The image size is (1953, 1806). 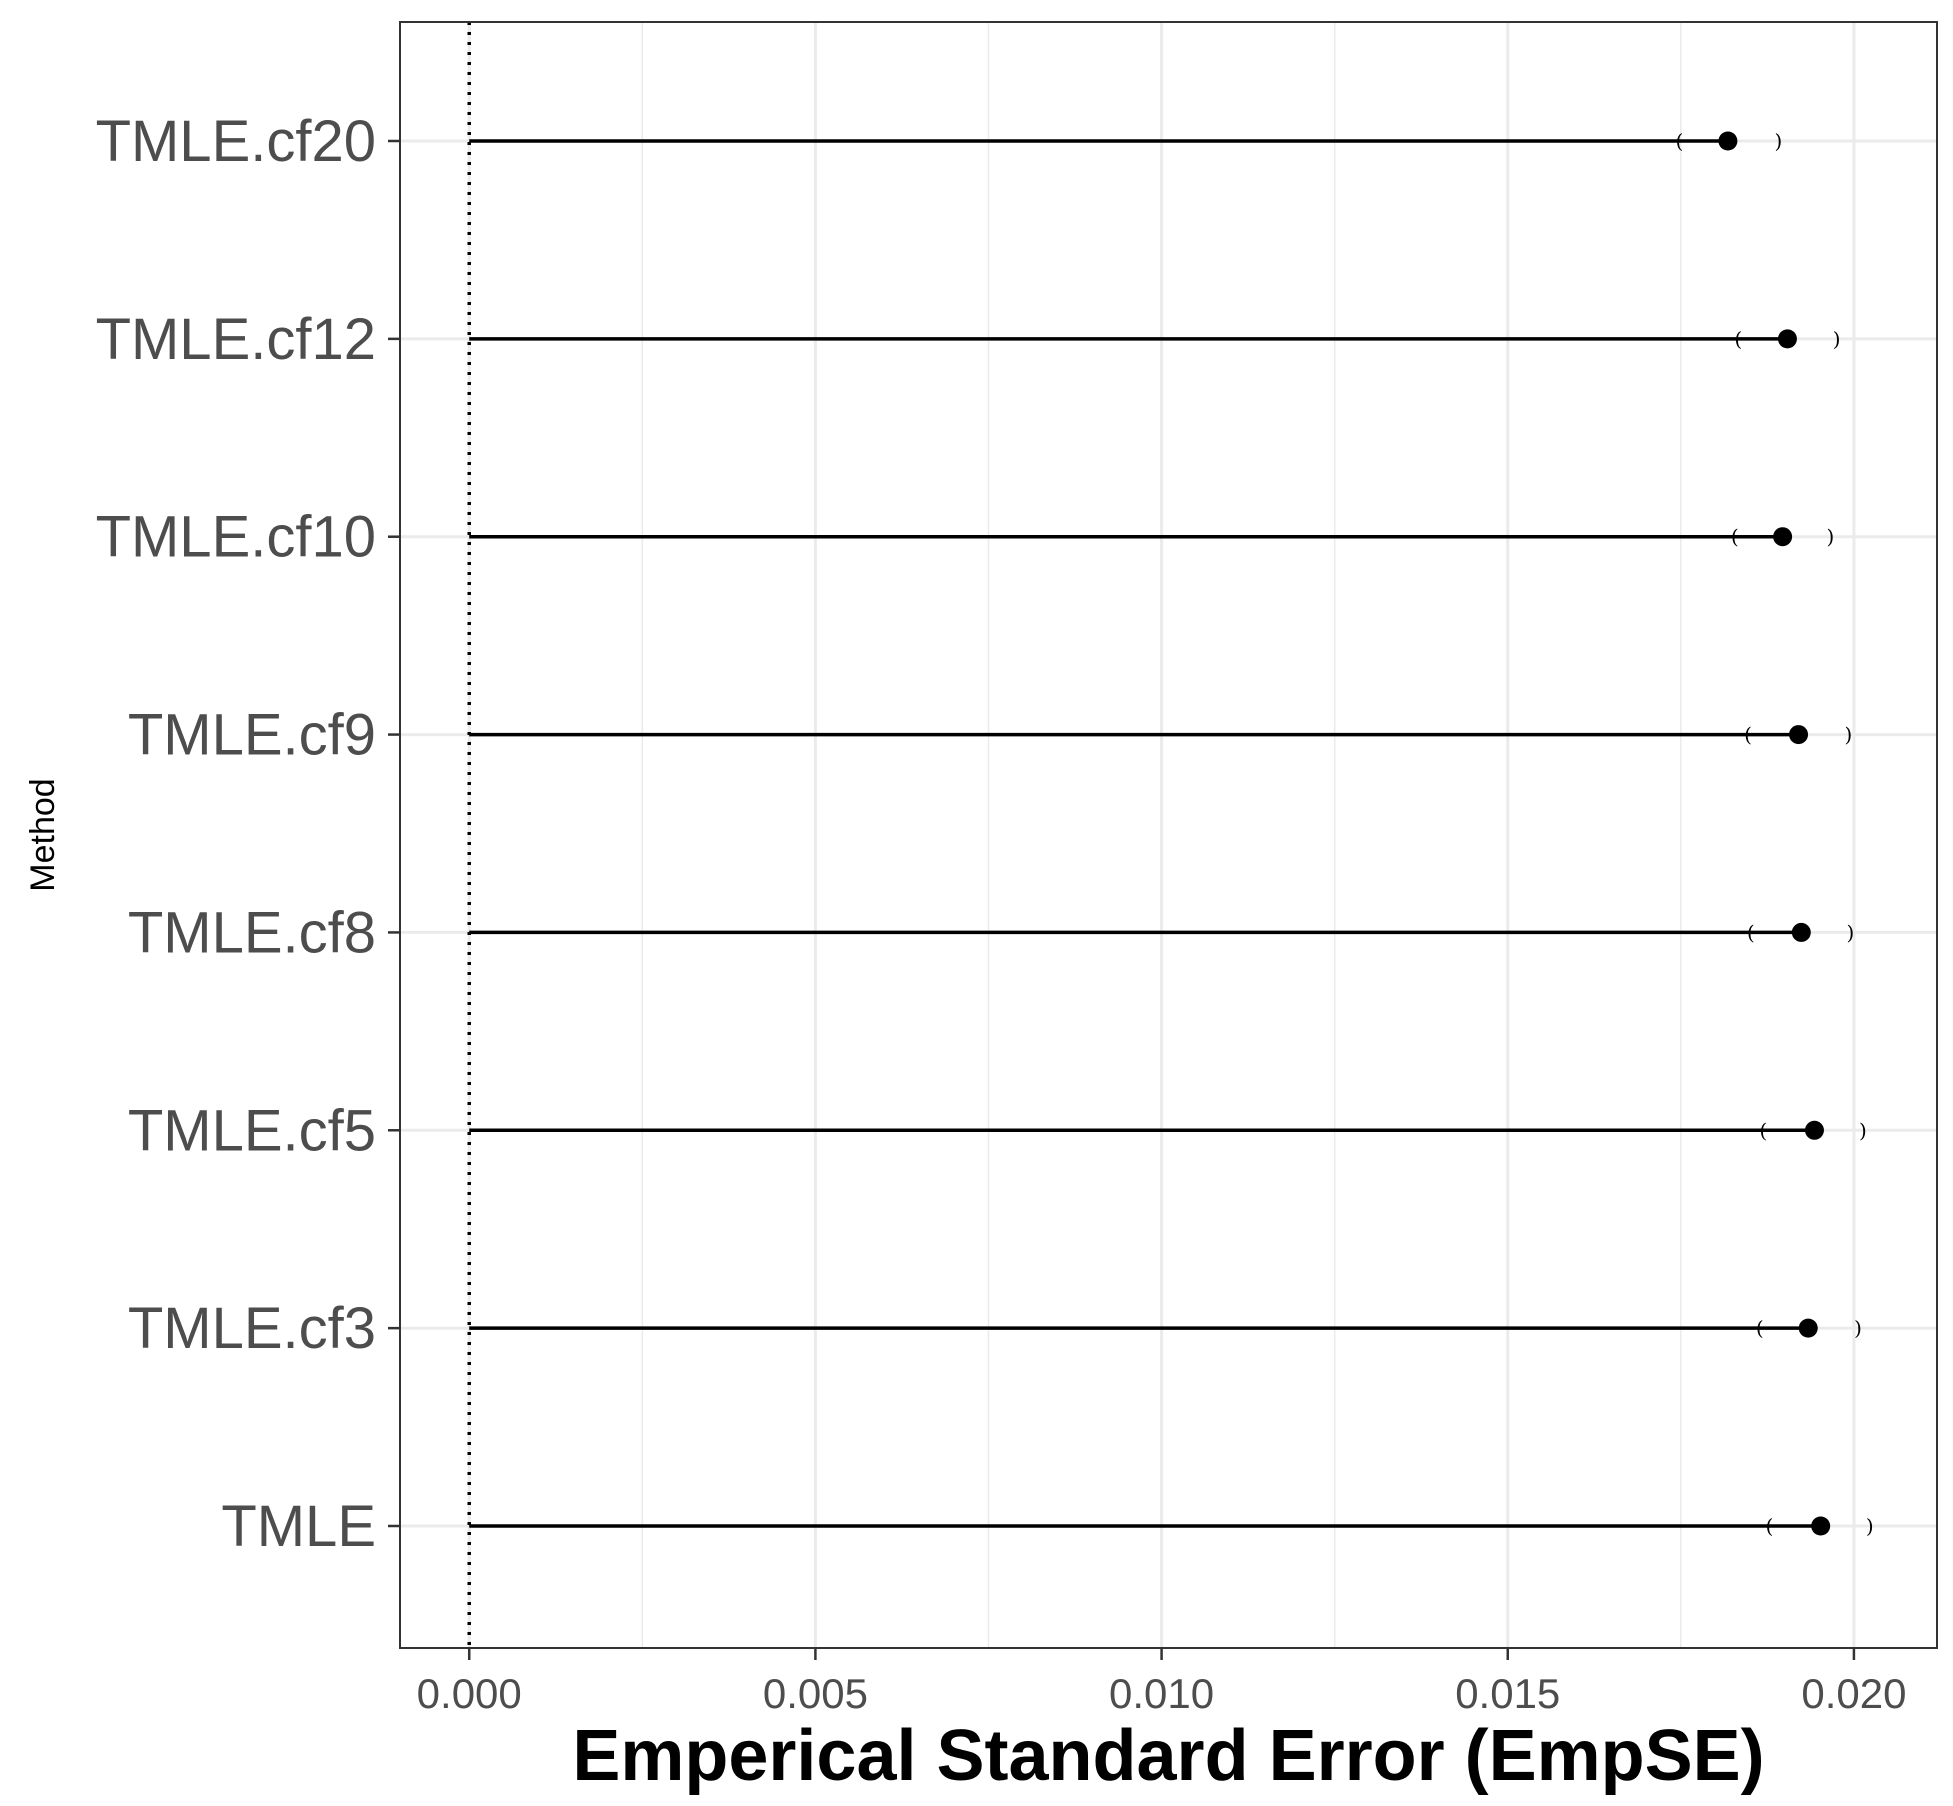 What do you see at coordinates (236, 339) in the screenshot?
I see `y-tick-label: TMLE.cf12` at bounding box center [236, 339].